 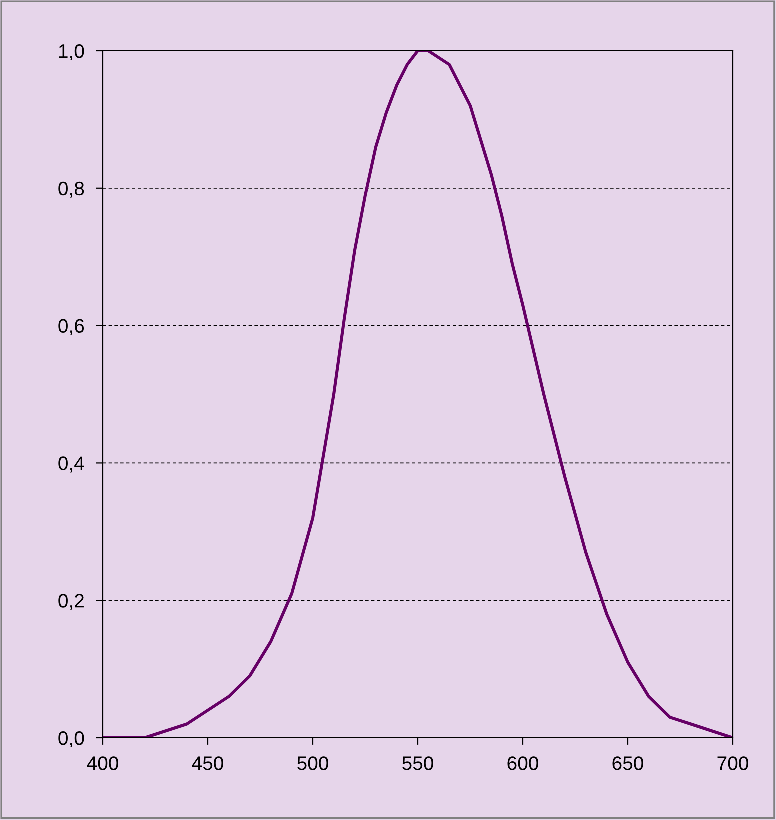 I want to click on x-tick-label: 450, so click(x=208, y=763).